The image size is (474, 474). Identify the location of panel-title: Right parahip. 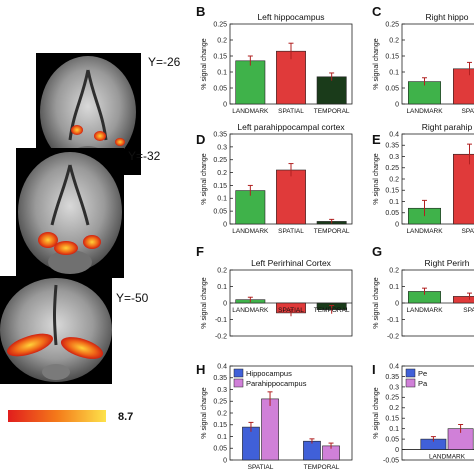
(447, 127).